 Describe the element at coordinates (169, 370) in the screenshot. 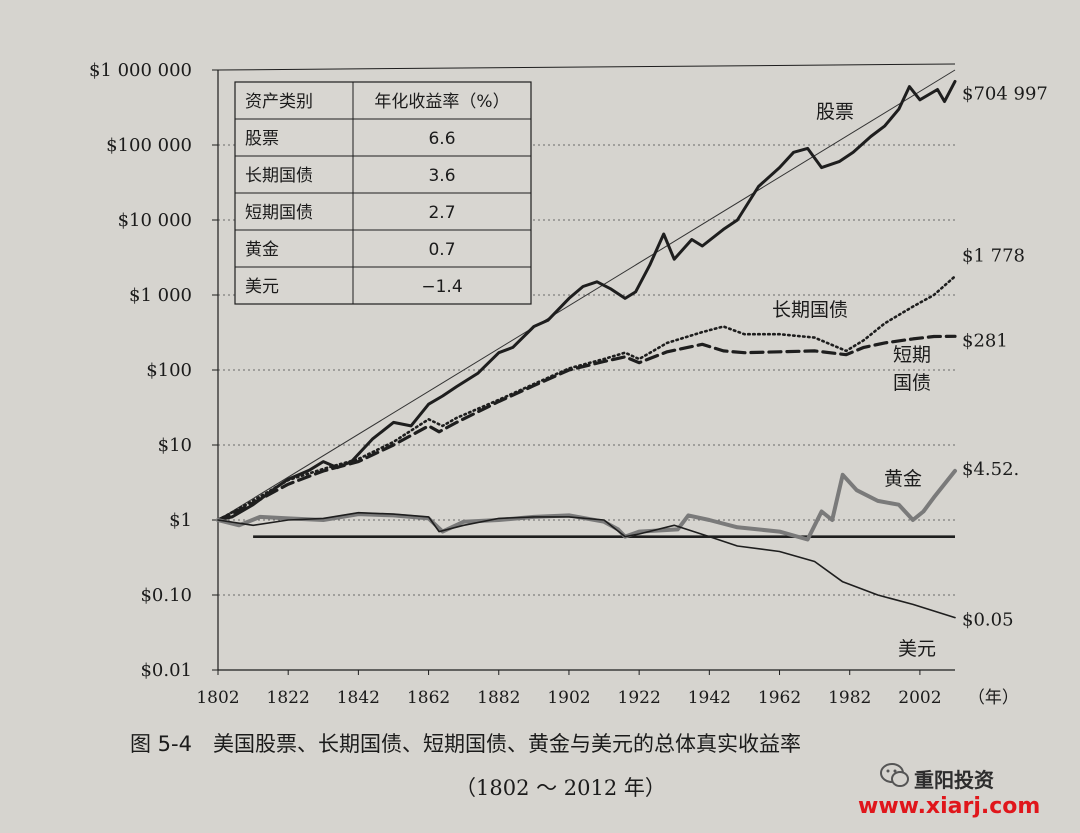

I see `y-tick-label: $100` at that location.